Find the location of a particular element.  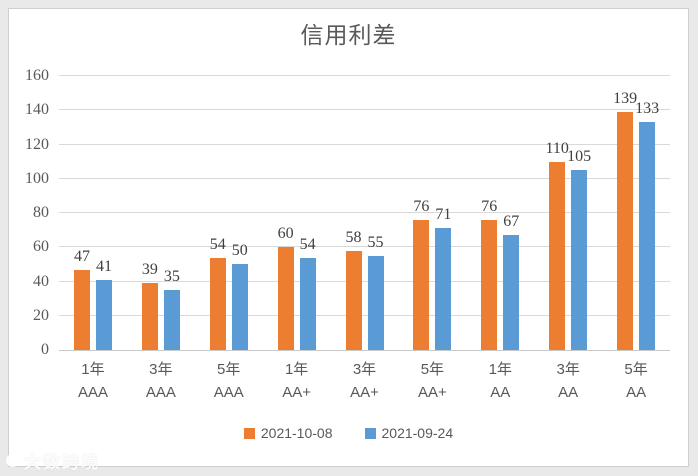

bar-value-label: 139 is located at coordinates (625, 98).